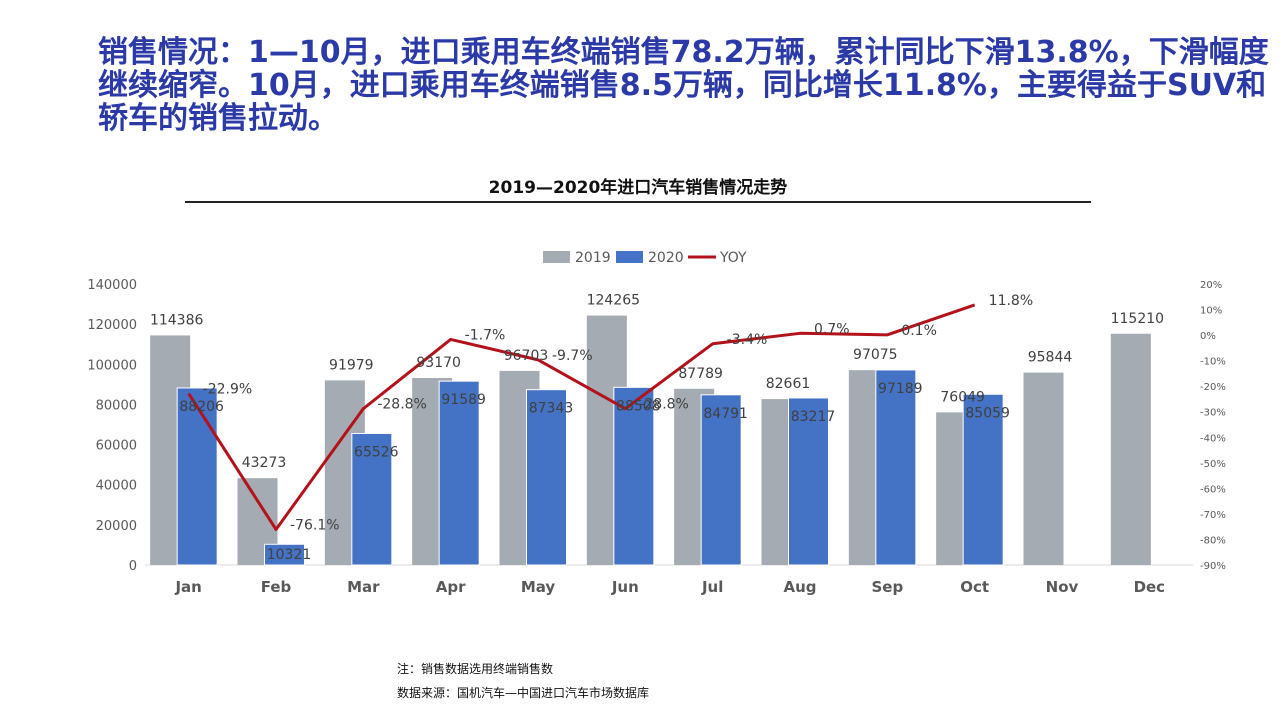  Describe the element at coordinates (799, 587) in the screenshot. I see `x-tick-label: Aug` at that location.